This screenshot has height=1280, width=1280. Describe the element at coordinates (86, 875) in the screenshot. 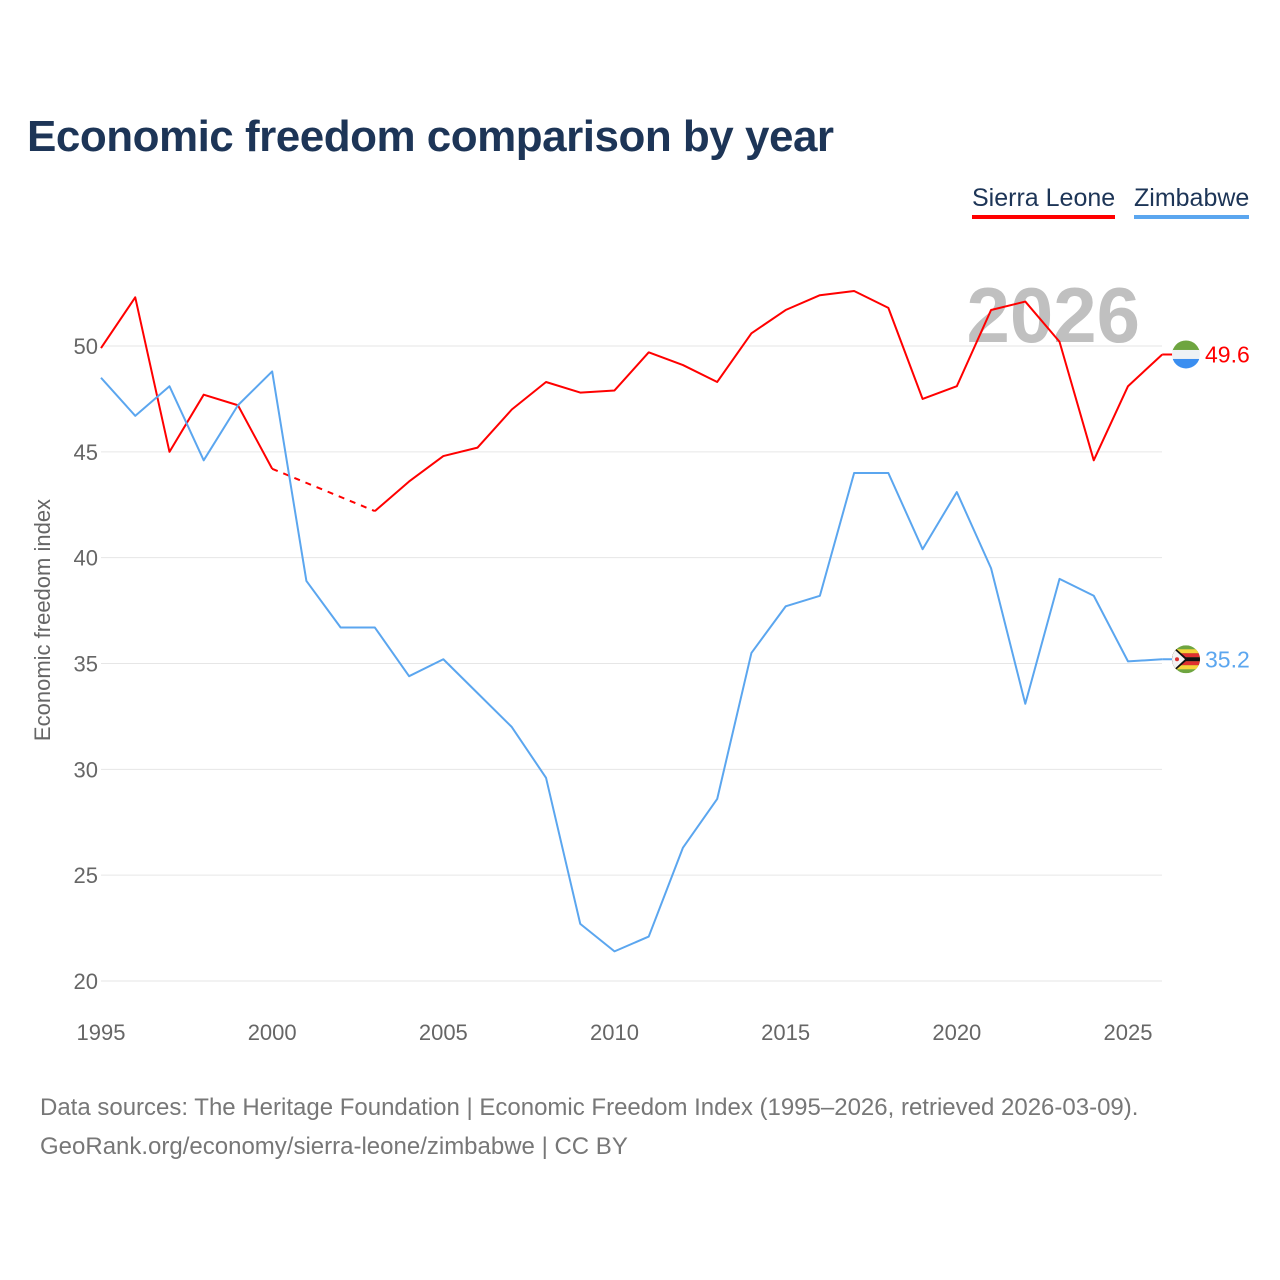

I see `y-tick-label: 25` at that location.